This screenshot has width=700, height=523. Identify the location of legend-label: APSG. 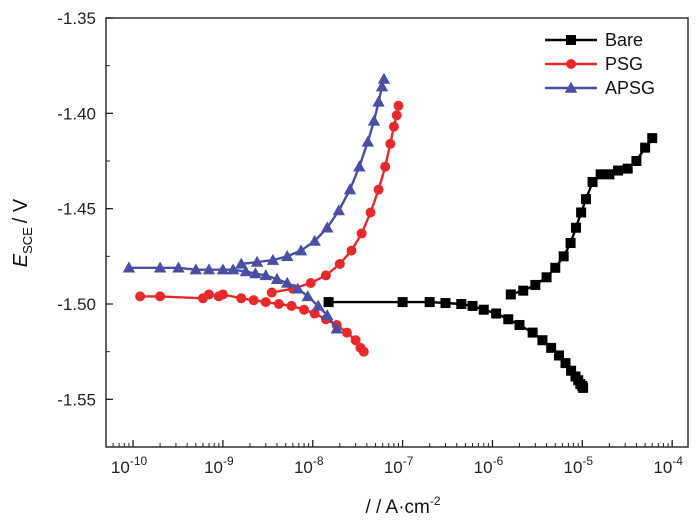
(630, 88).